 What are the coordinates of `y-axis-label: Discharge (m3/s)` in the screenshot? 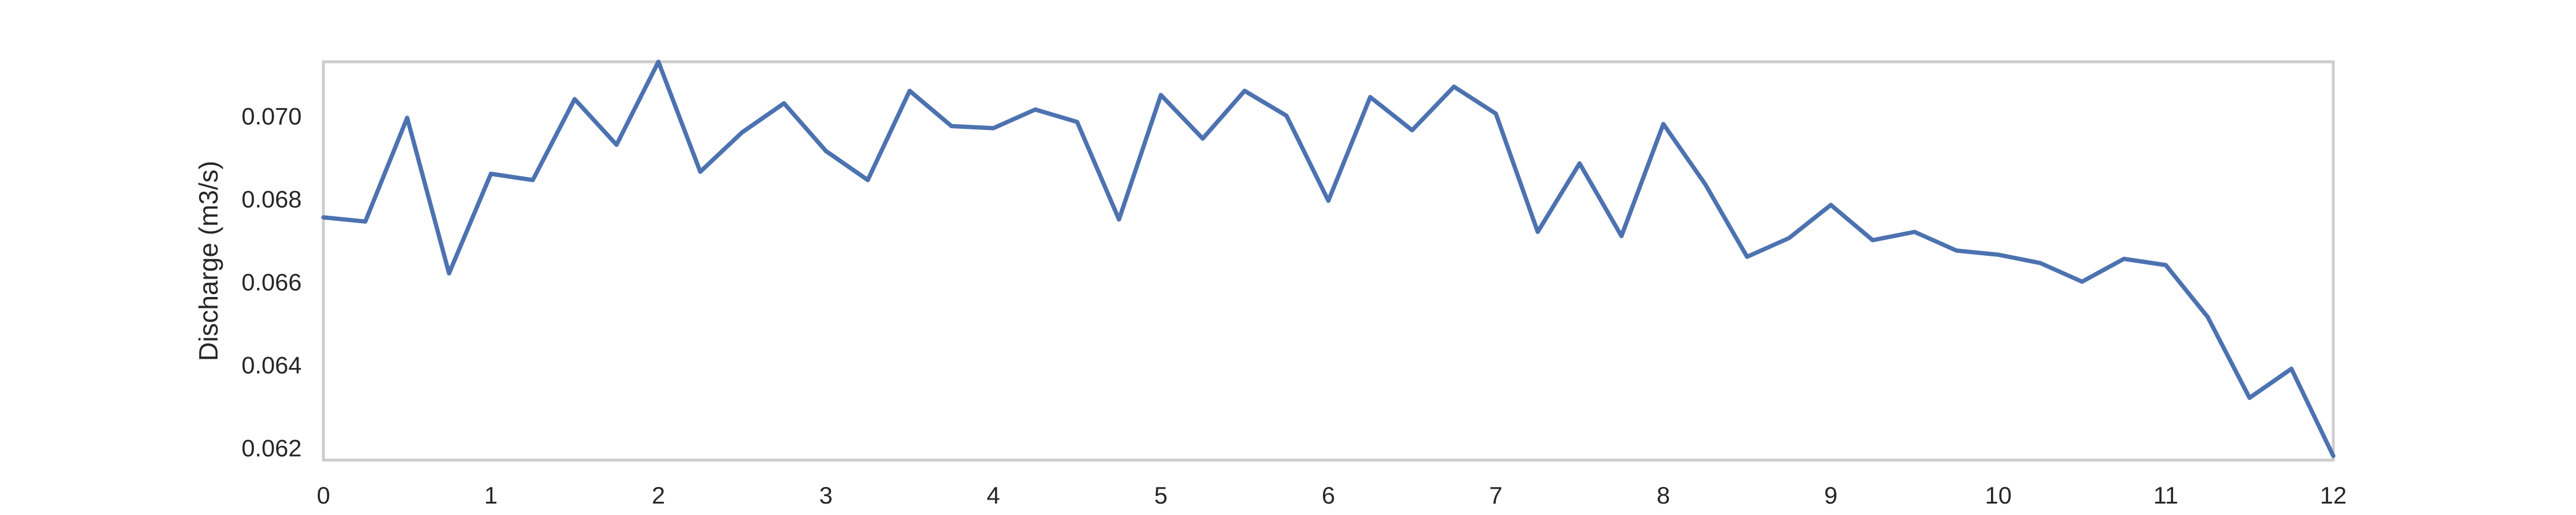 It's located at (208, 261).